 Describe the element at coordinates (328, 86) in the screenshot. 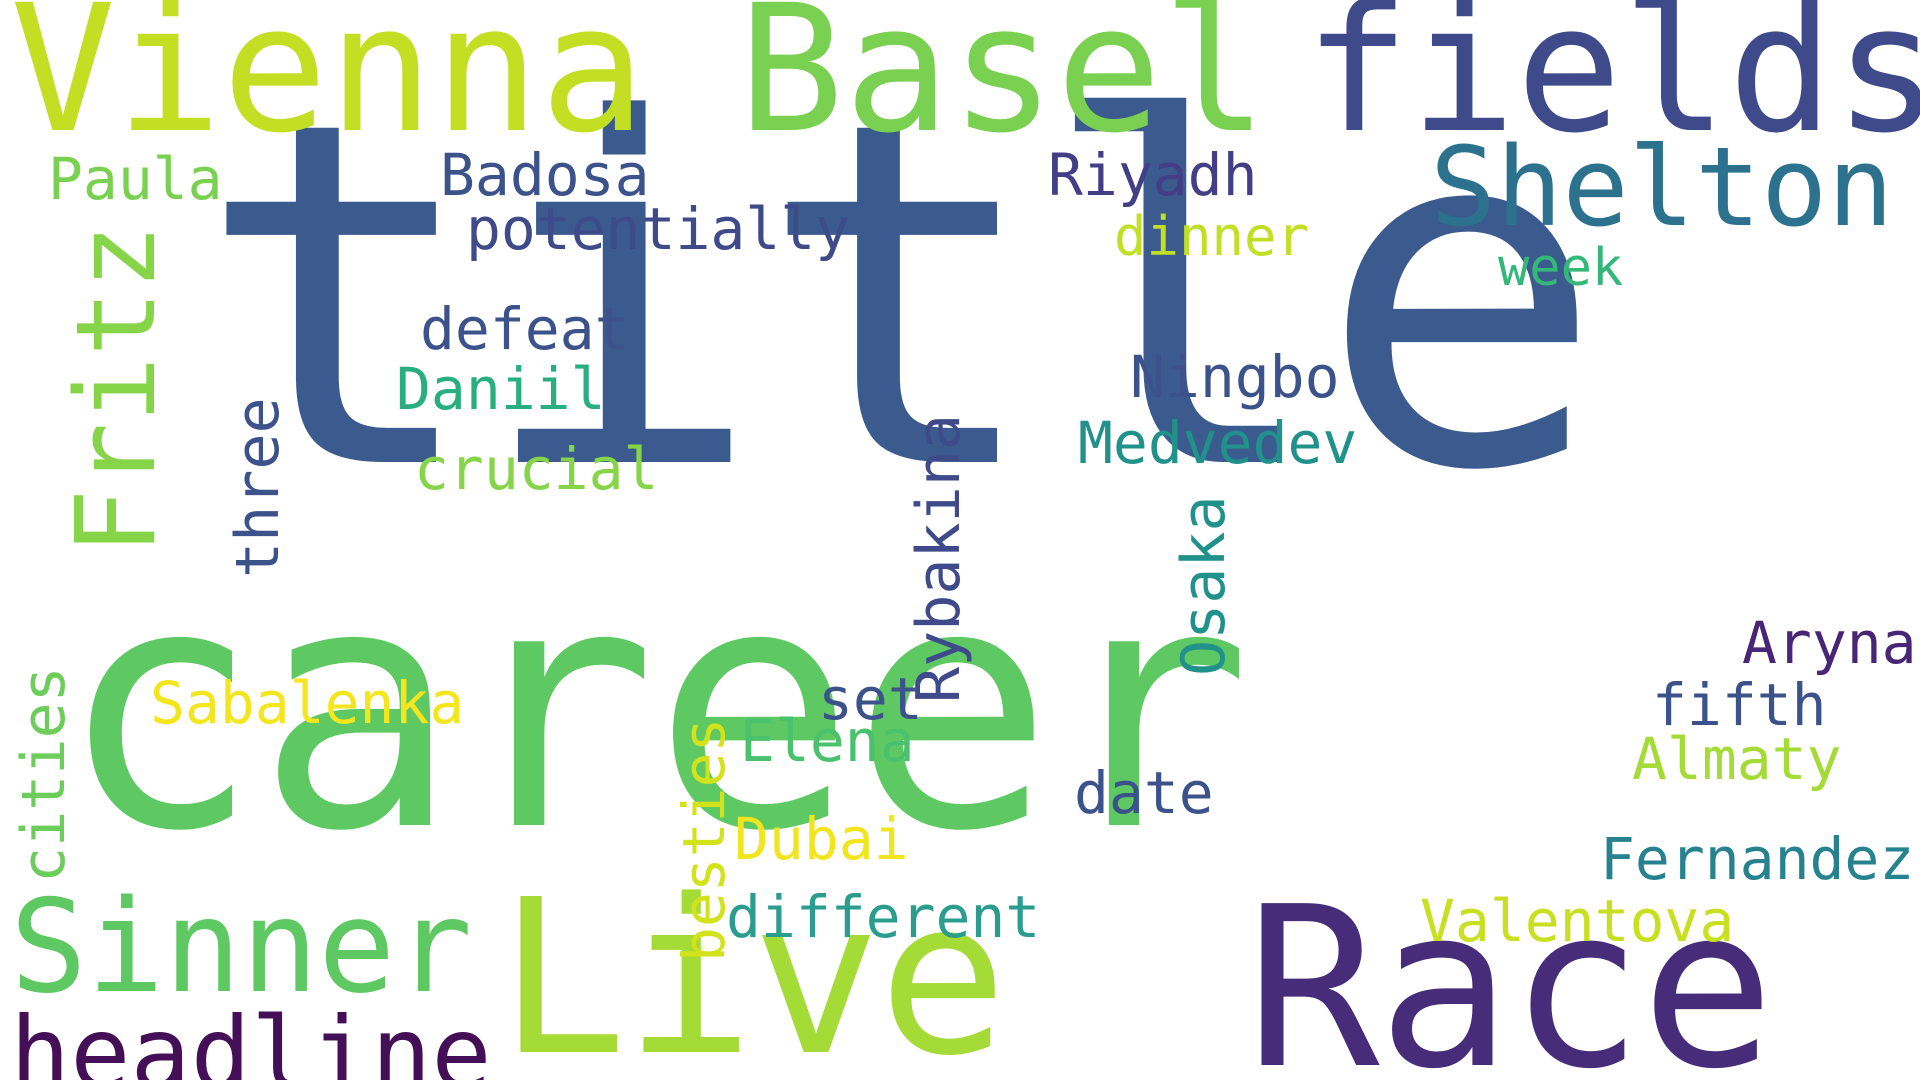

I see `word-vienna: Vienna` at that location.